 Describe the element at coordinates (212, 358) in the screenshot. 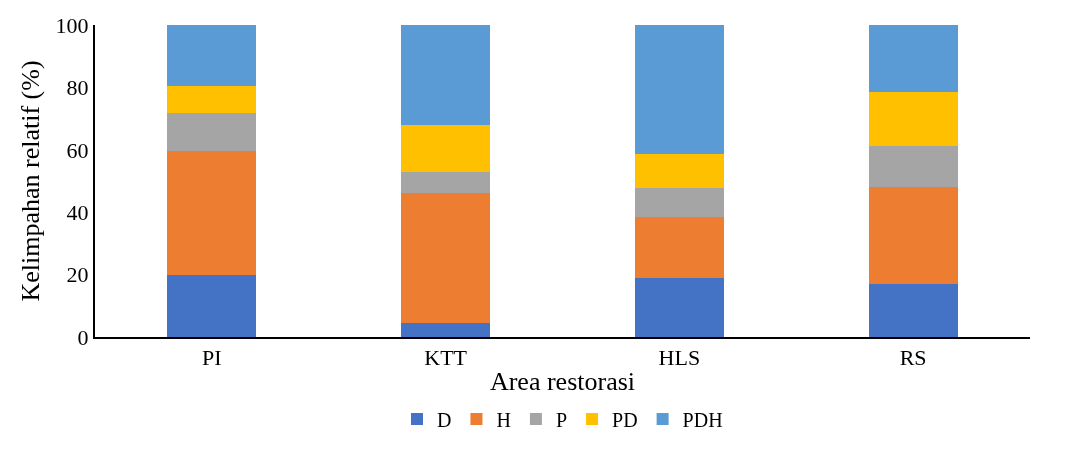

I see `x-tick-label: PI` at that location.